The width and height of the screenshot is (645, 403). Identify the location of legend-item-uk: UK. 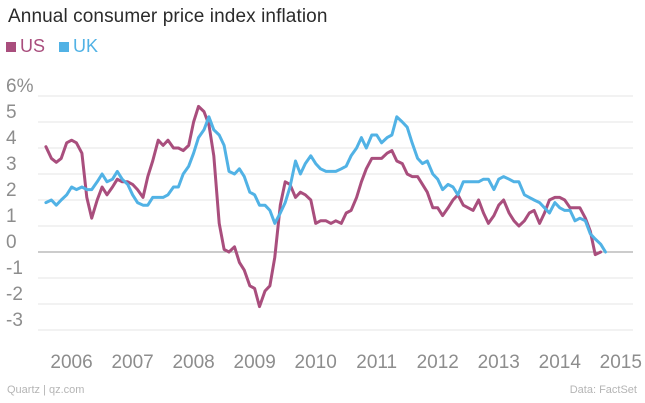
(78, 46).